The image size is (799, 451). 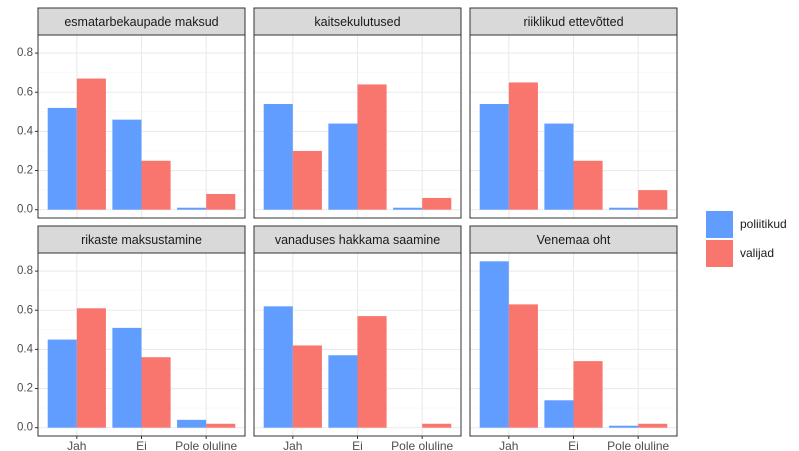 What do you see at coordinates (573, 22) in the screenshot?
I see `strip-title: riiklikud ettevõtted` at bounding box center [573, 22].